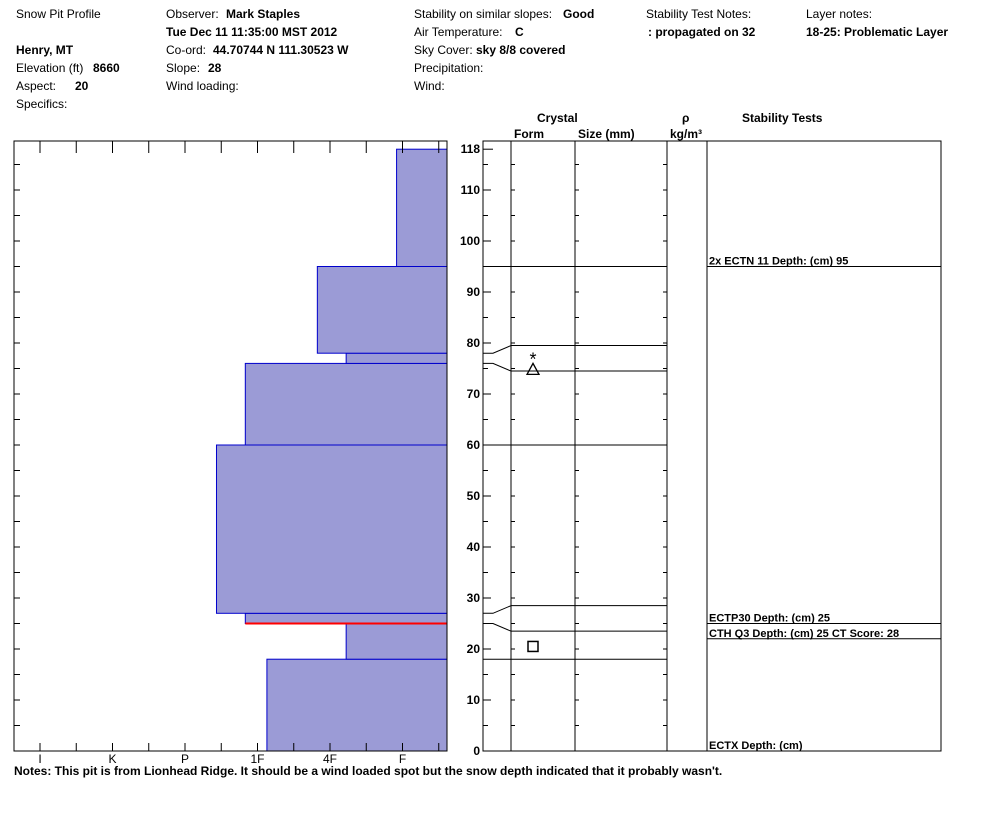 This screenshot has height=840, width=994. What do you see at coordinates (686, 118) in the screenshot?
I see `rho-header: ρ` at bounding box center [686, 118].